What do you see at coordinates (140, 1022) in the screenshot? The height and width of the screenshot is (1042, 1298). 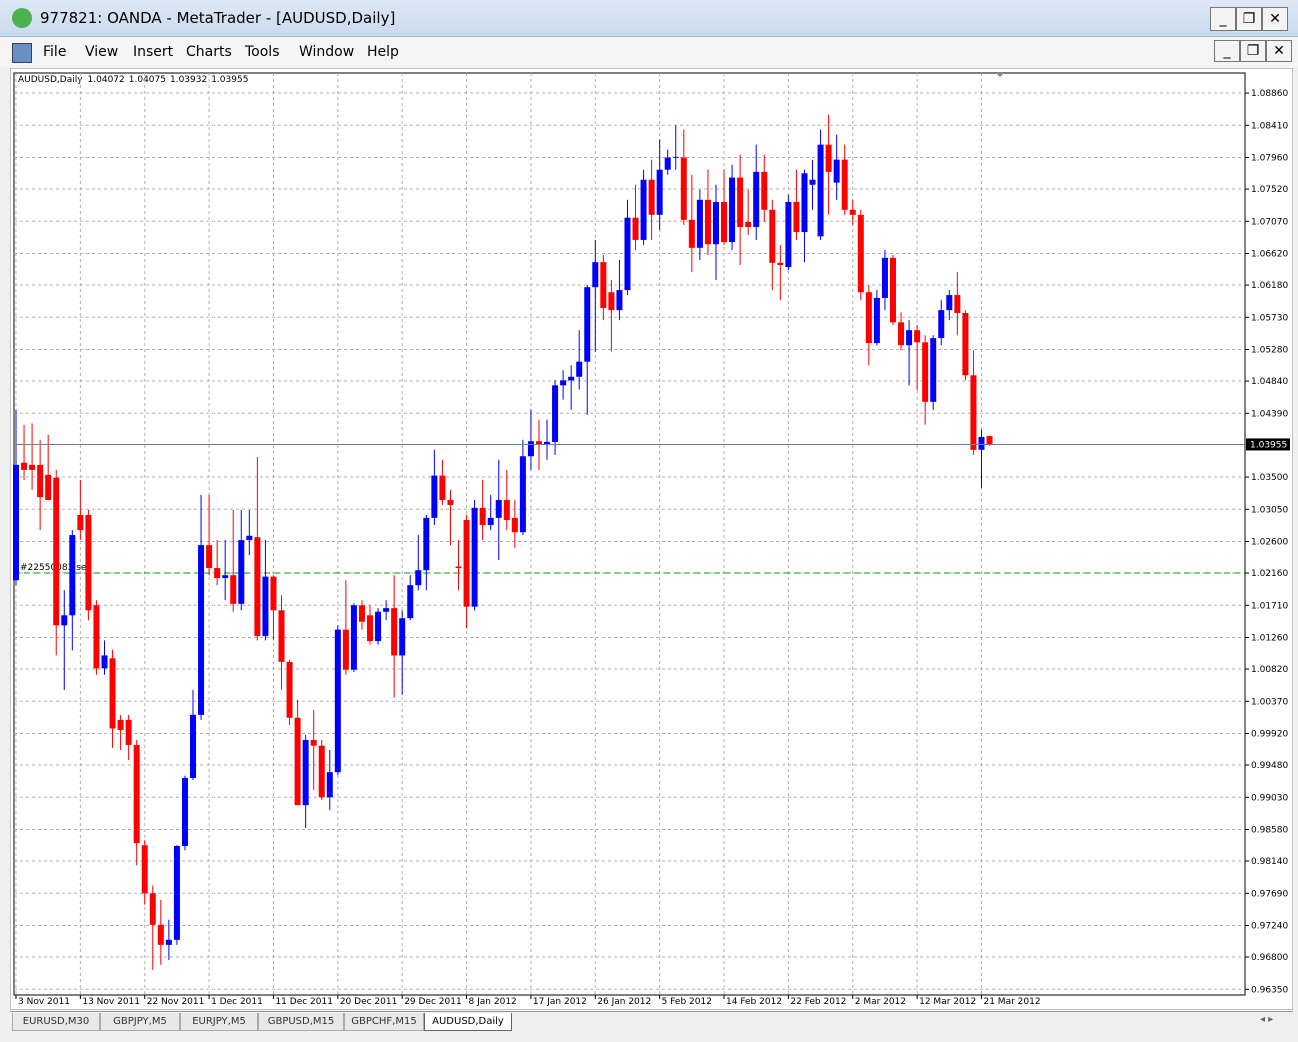 I see `chart-tab: GBPJPY,M5` at bounding box center [140, 1022].